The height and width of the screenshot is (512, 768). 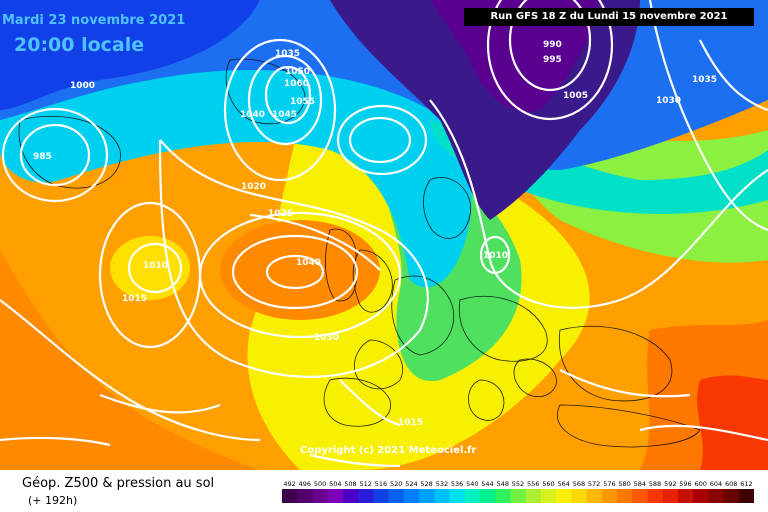 What do you see at coordinates (457, 484) in the screenshot?
I see `scale-tick-label: 536` at bounding box center [457, 484].